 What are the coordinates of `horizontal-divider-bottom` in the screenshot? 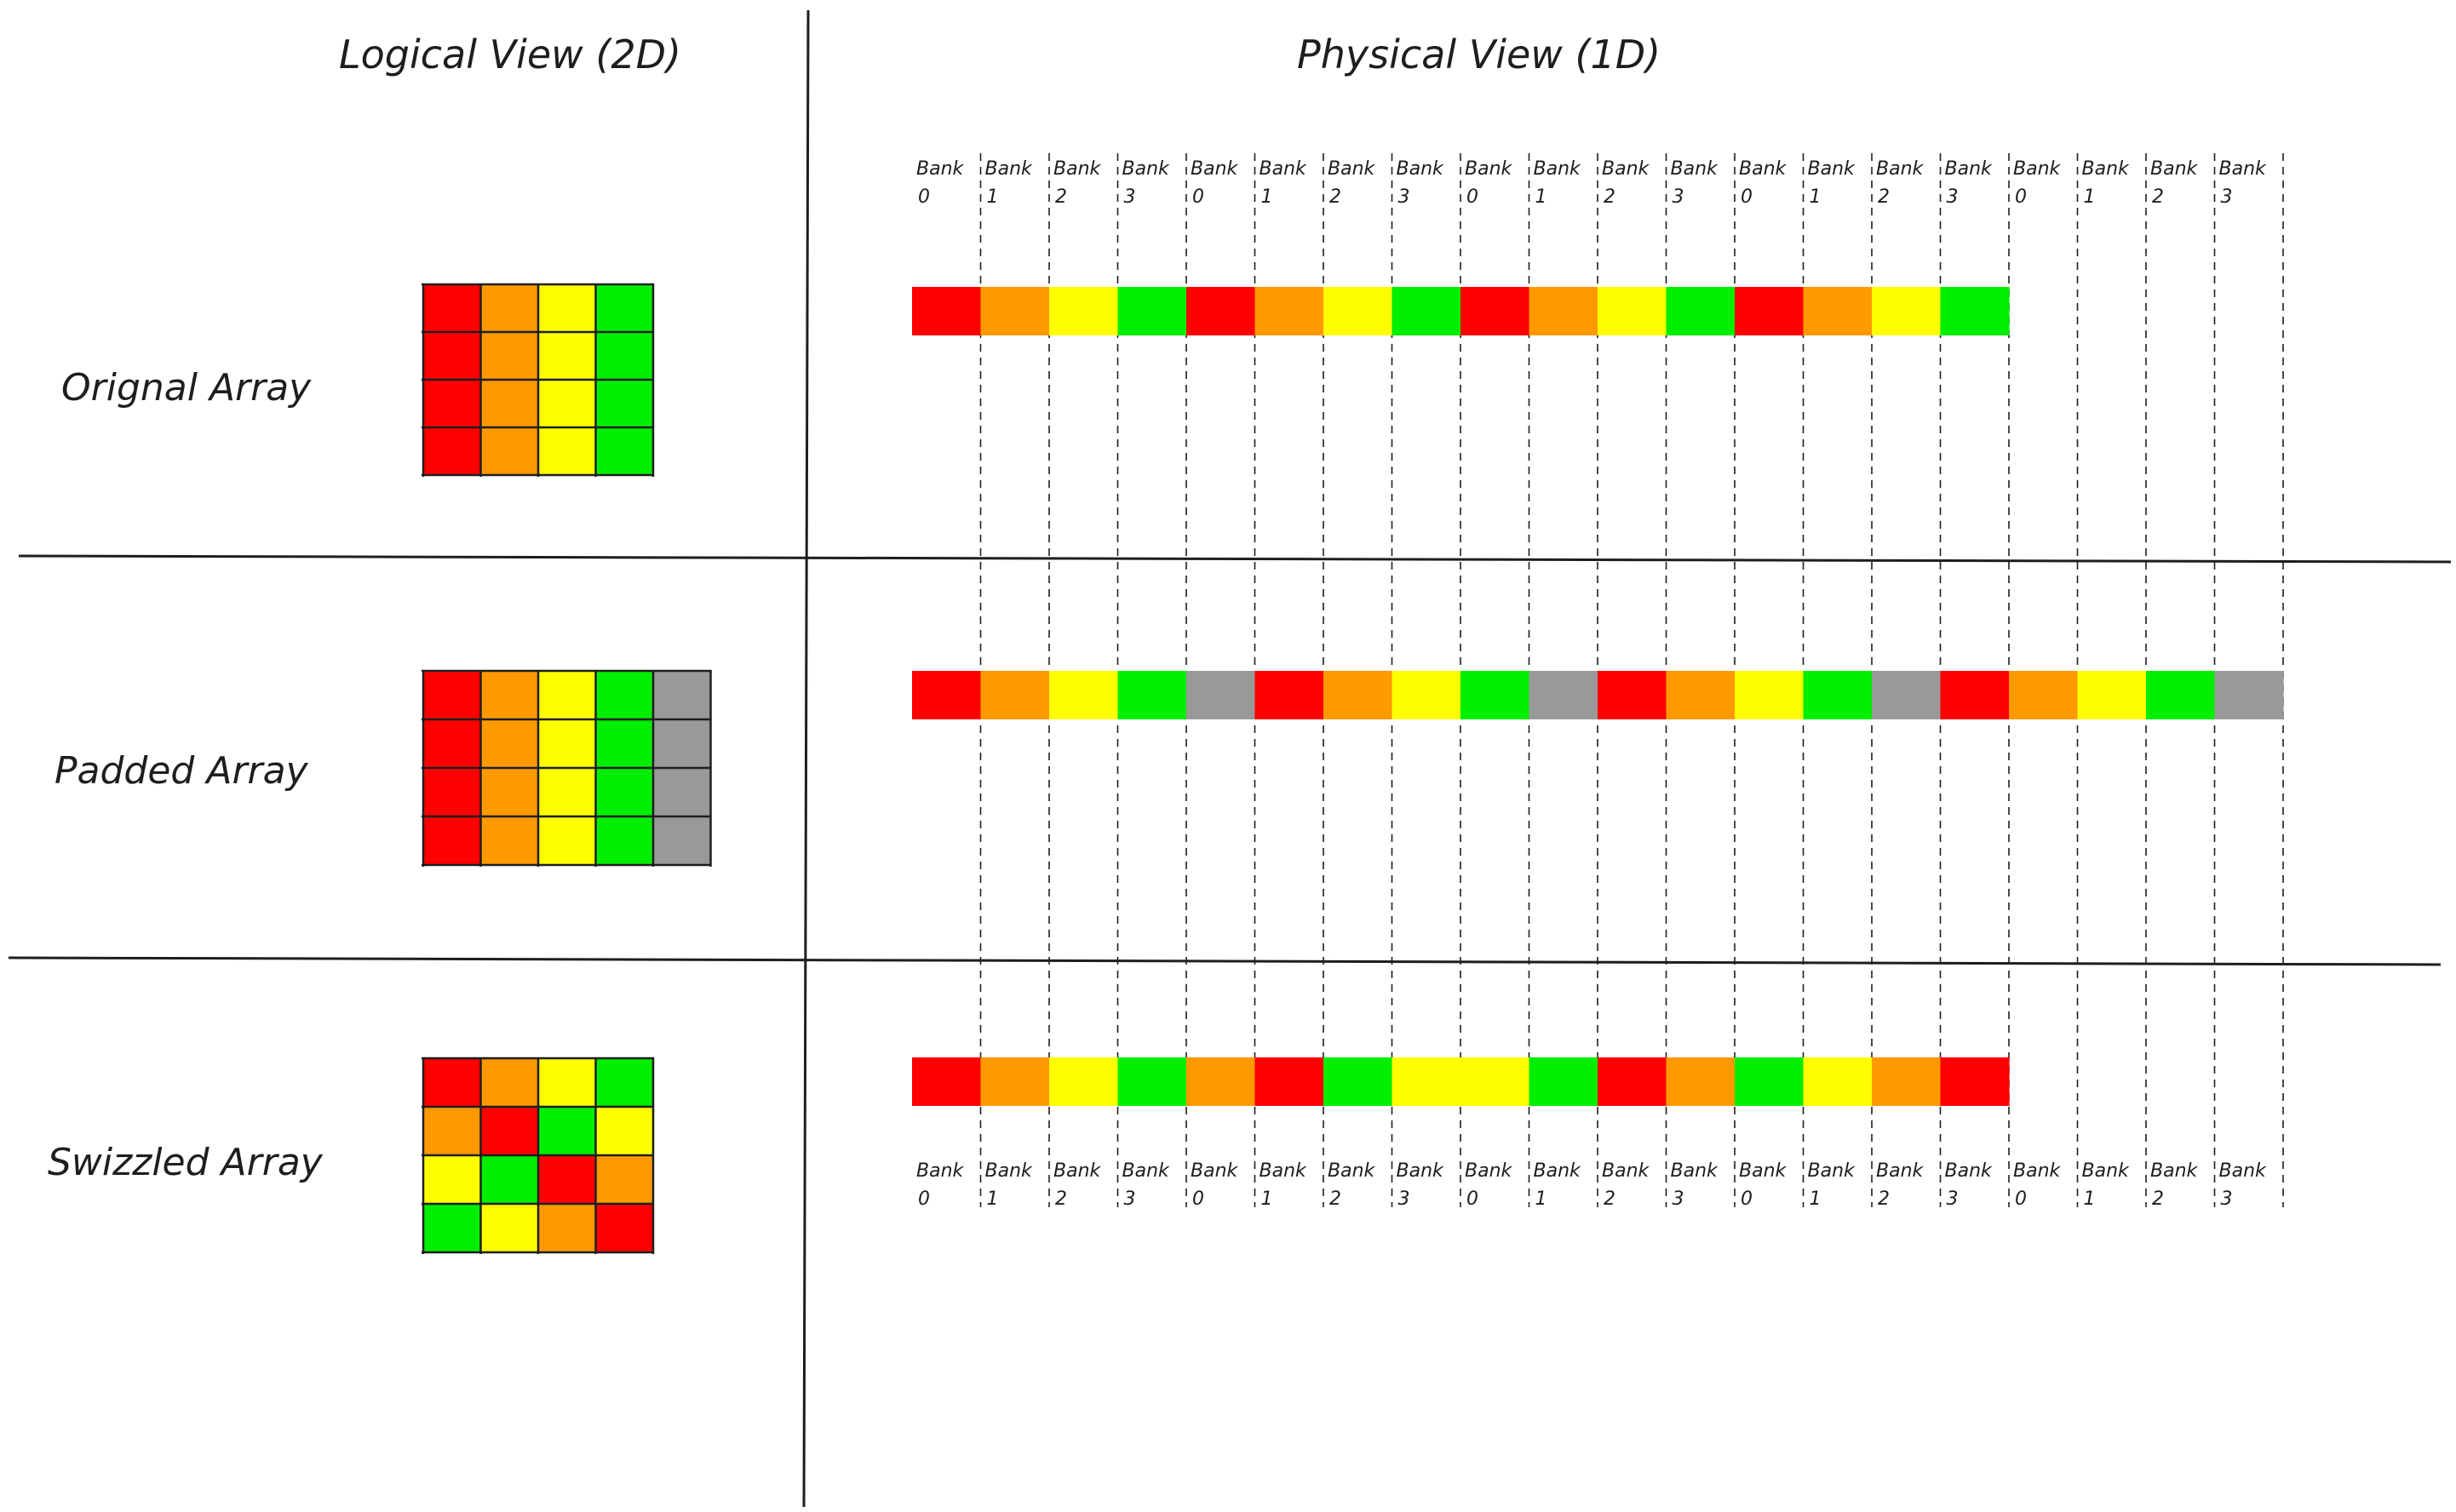 It's located at (1225, 961).